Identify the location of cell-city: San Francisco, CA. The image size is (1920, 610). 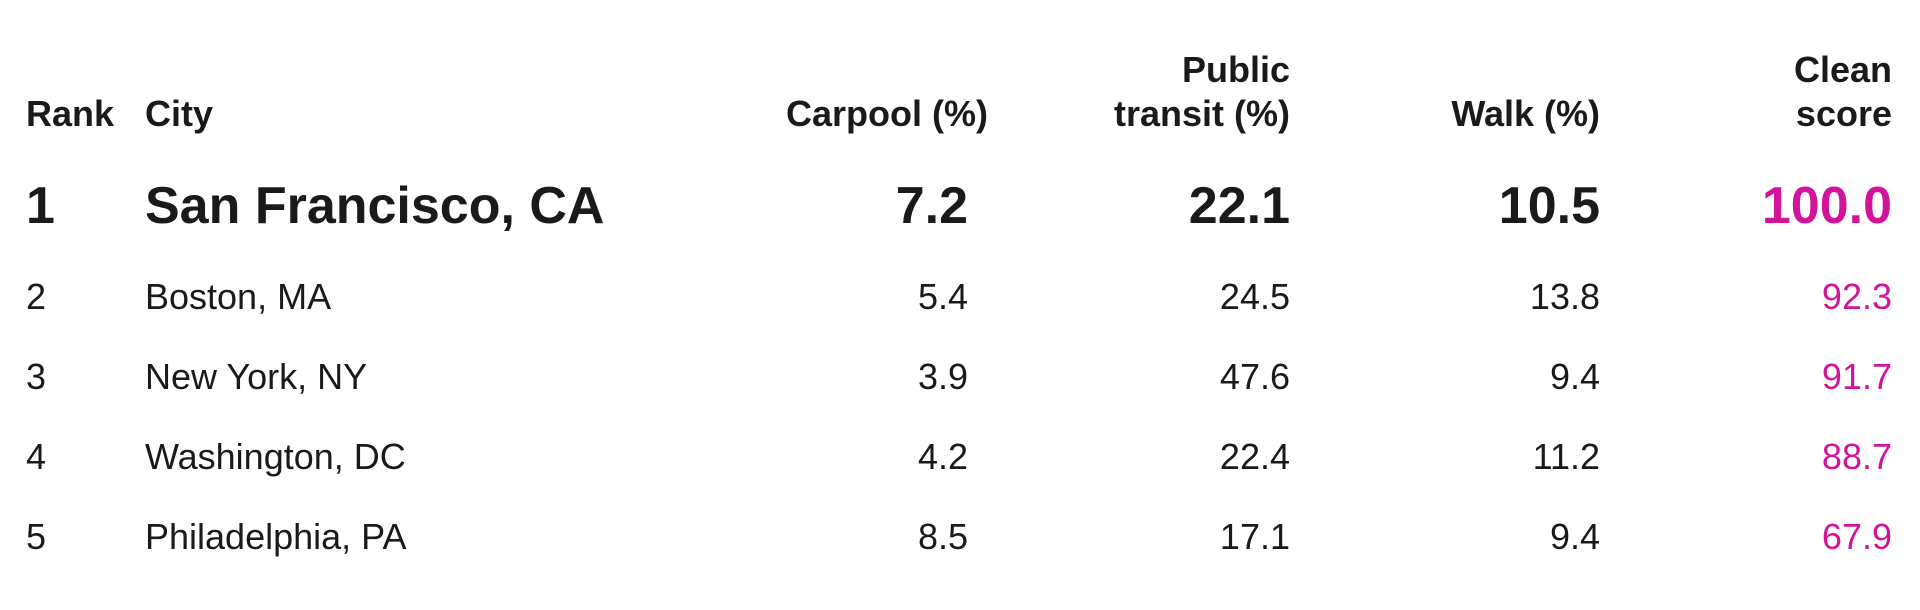
(375, 206).